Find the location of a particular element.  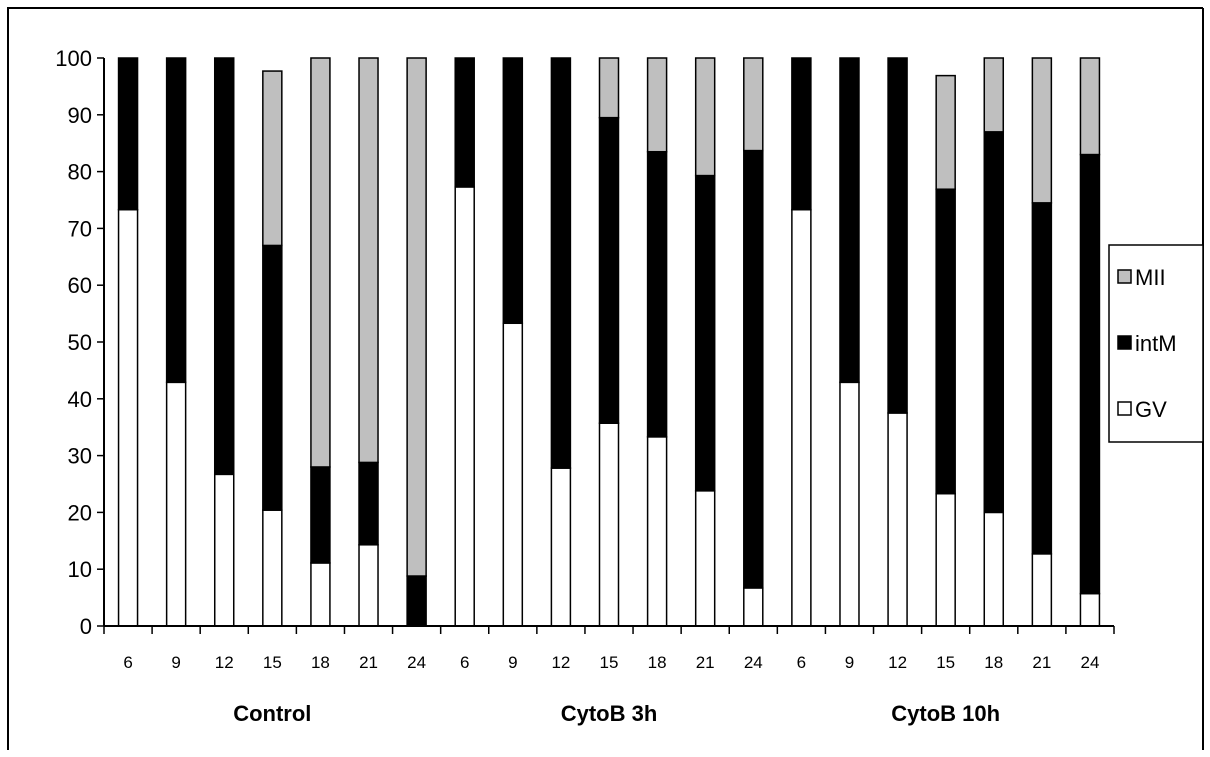

legend-label-gv: GV is located at coordinates (1151, 409).